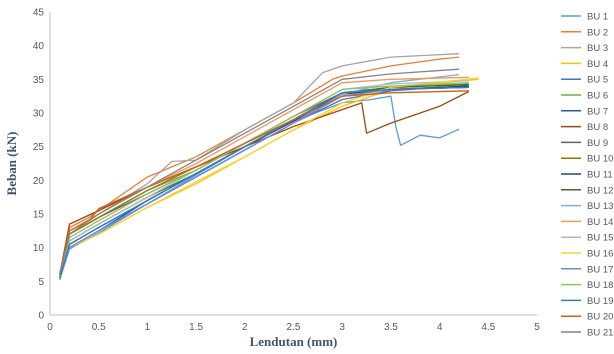 The image size is (614, 354). I want to click on y-tick-label: 45, so click(39, 13).